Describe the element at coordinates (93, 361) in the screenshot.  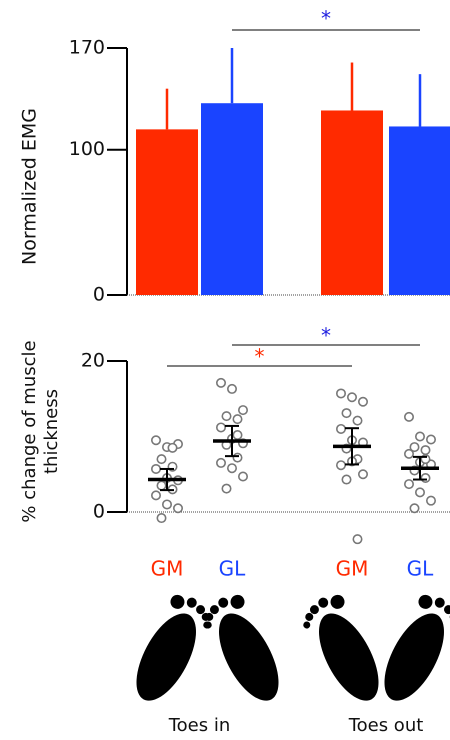
I see `y-tick-label: 20` at that location.